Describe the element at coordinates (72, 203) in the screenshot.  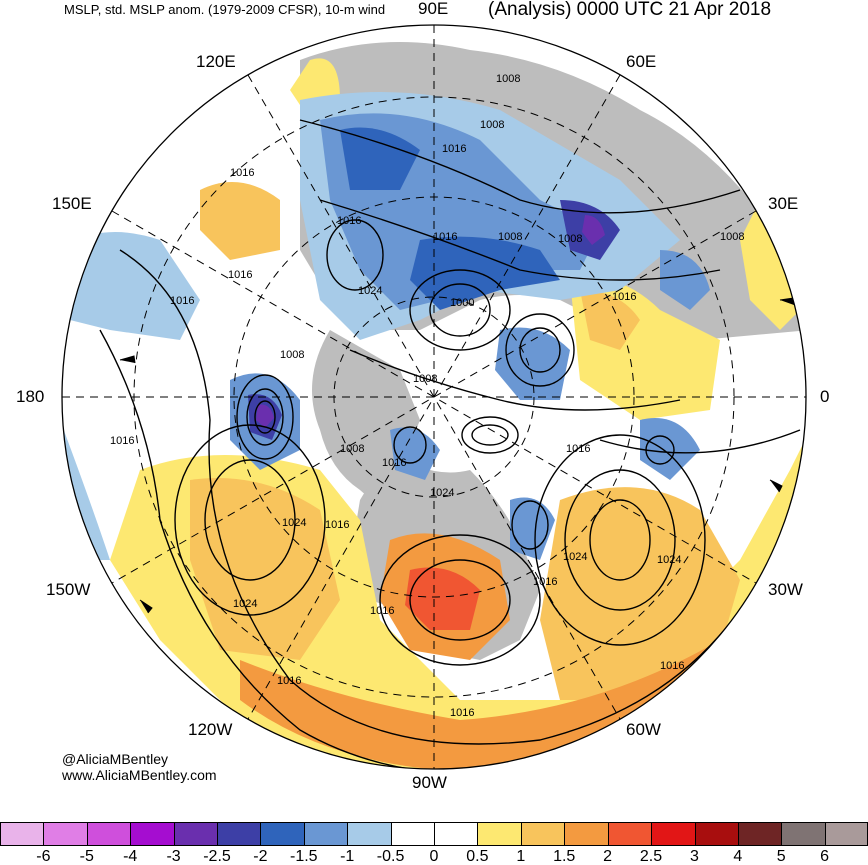
I see `lon-label-150e: 150E` at that location.